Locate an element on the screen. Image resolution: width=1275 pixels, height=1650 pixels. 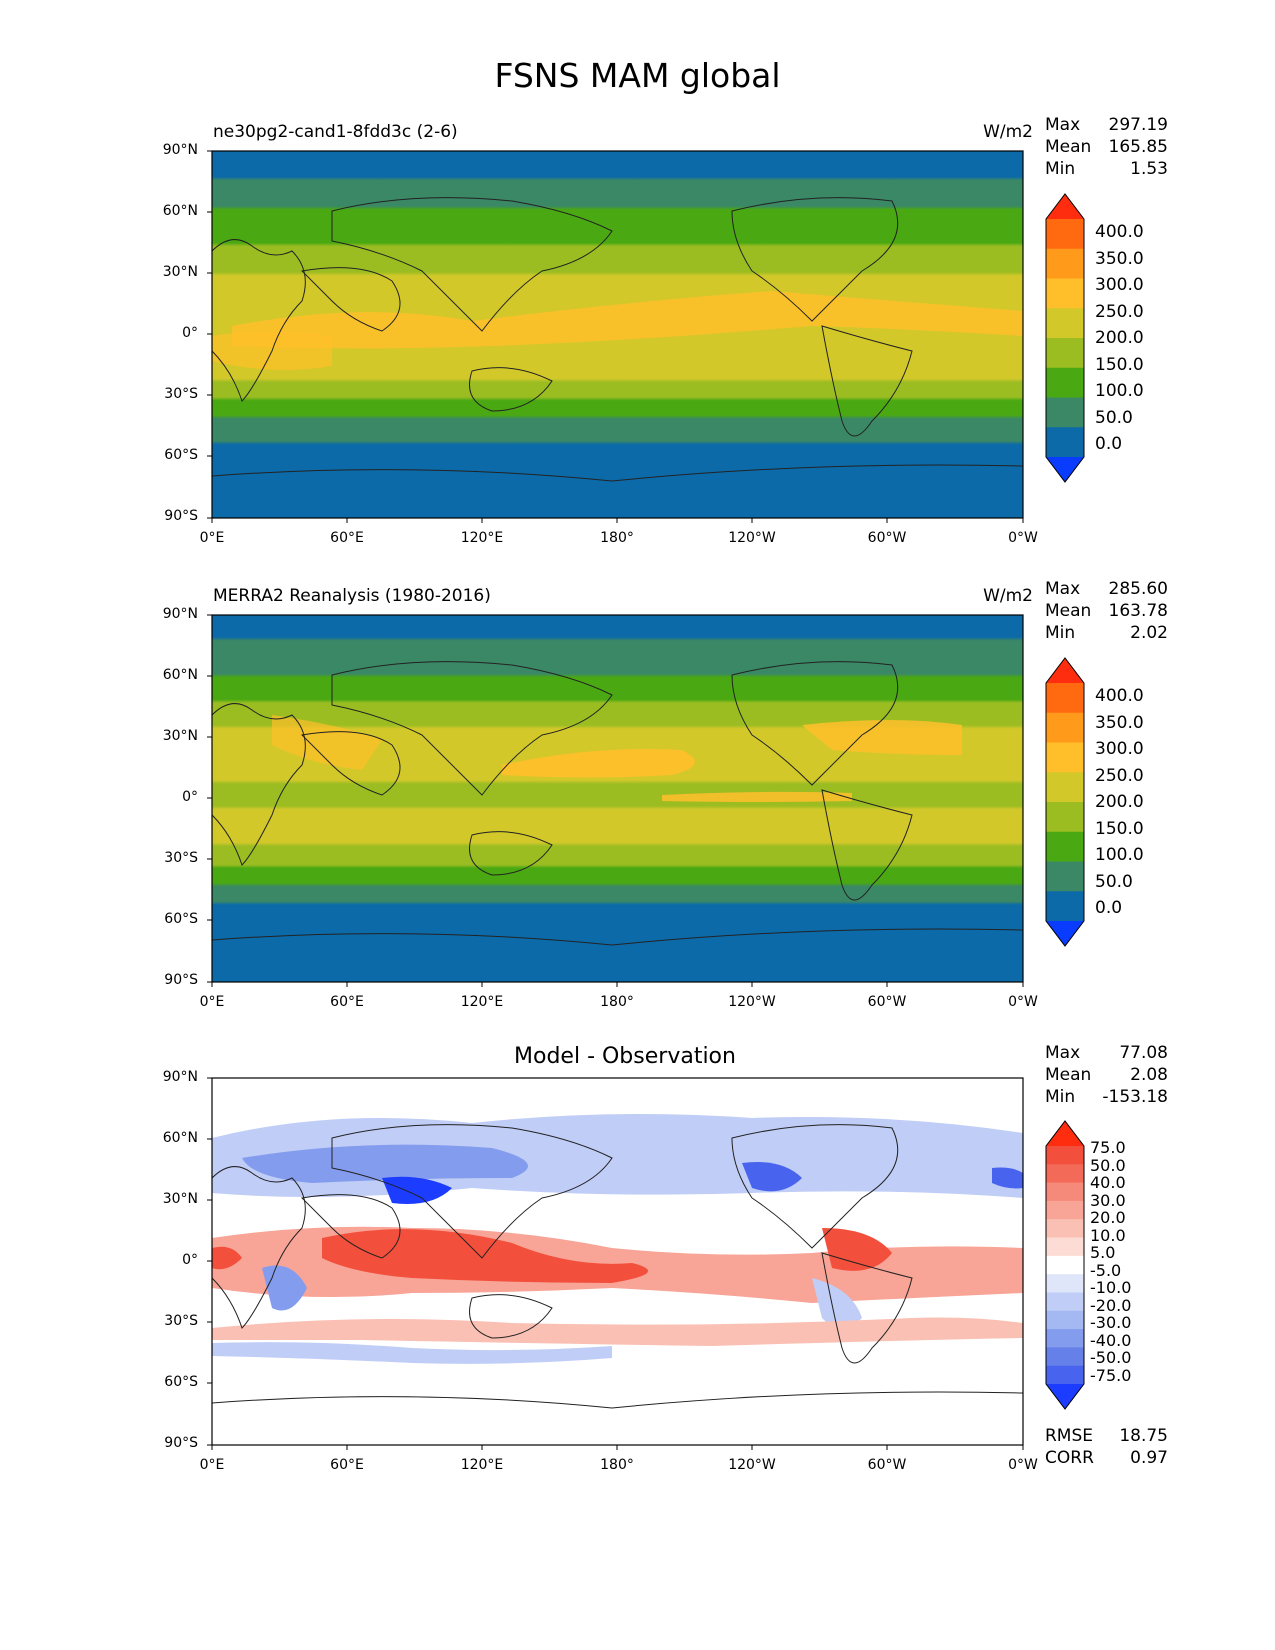
stat-value: 297.19 is located at coordinates (1138, 125).